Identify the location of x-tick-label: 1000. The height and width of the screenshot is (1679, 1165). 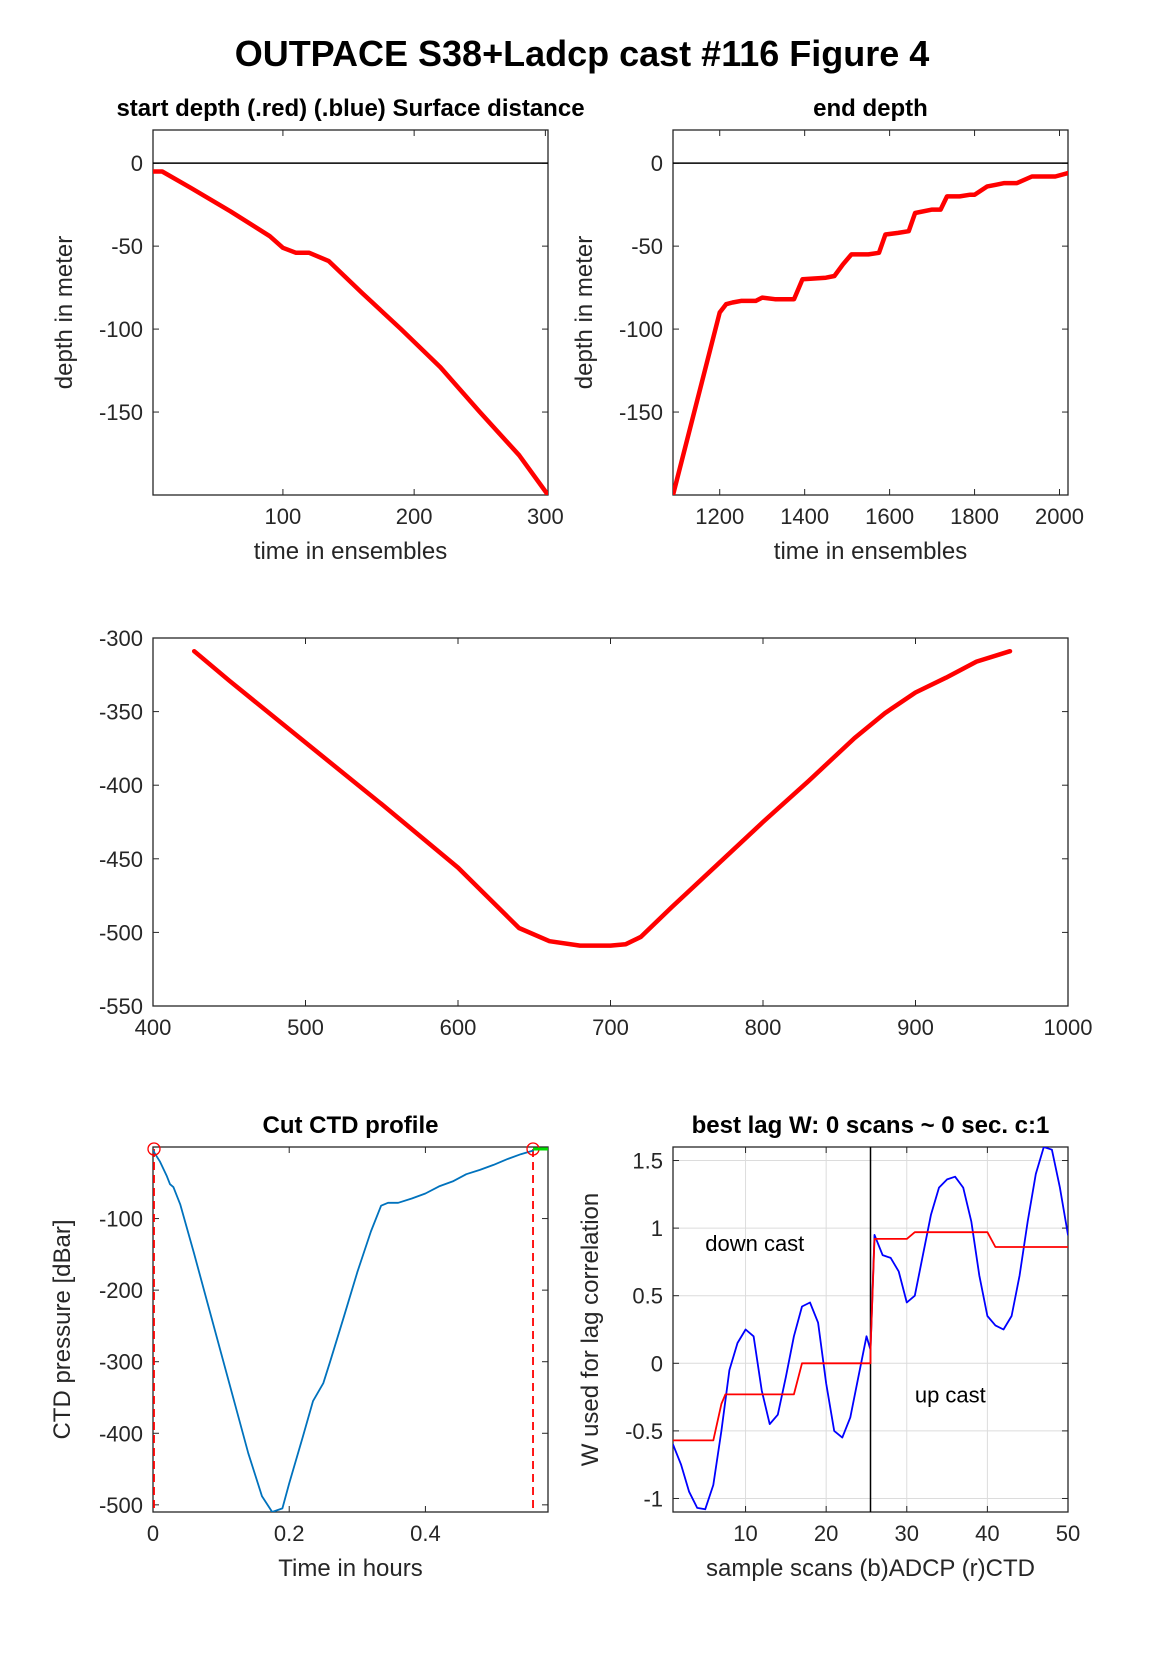
(1068, 1027).